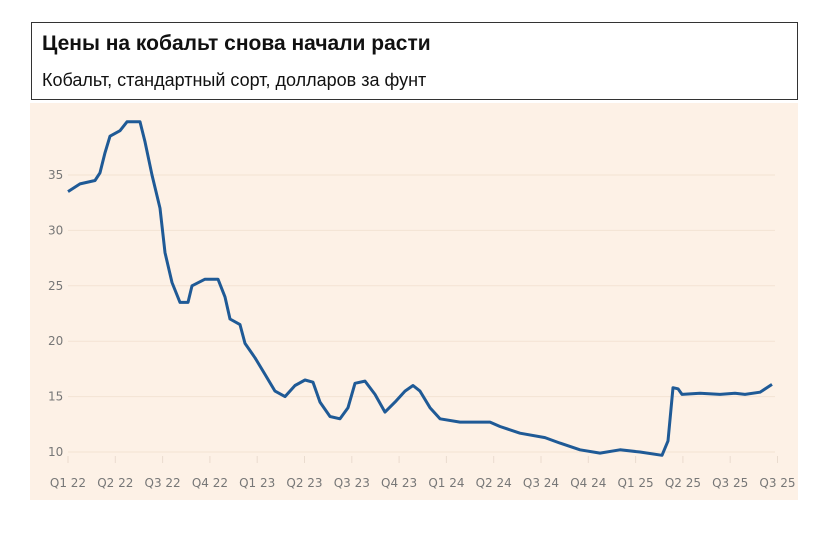 The image size is (833, 549). I want to click on y-tick-label: 30, so click(55, 230).